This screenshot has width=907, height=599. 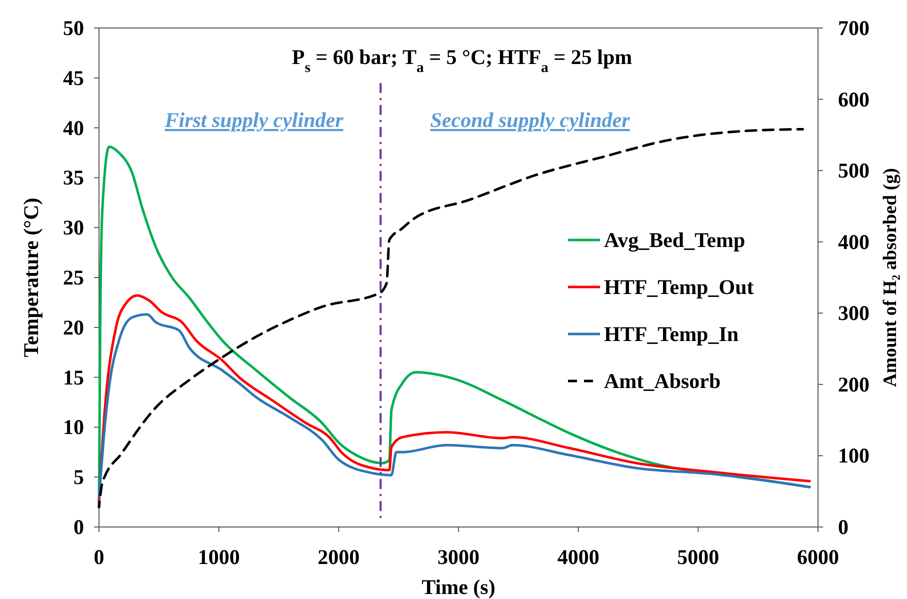 What do you see at coordinates (254, 120) in the screenshot?
I see `annotation: First supply cylinder` at bounding box center [254, 120].